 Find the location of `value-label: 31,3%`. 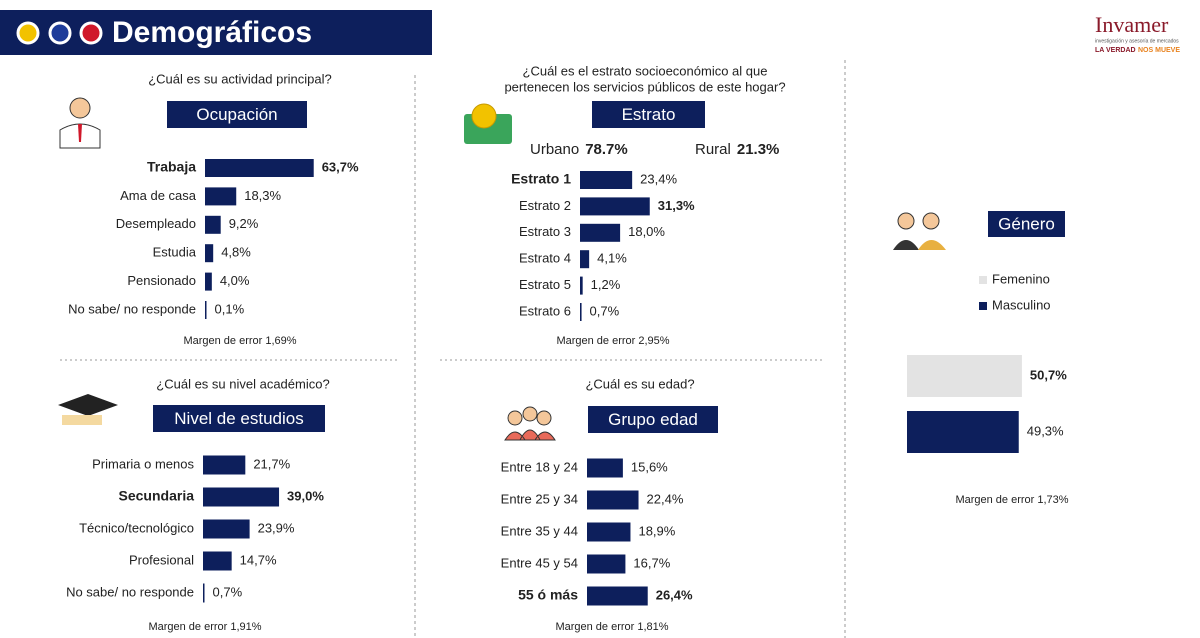

value-label: 31,3% is located at coordinates (676, 205).